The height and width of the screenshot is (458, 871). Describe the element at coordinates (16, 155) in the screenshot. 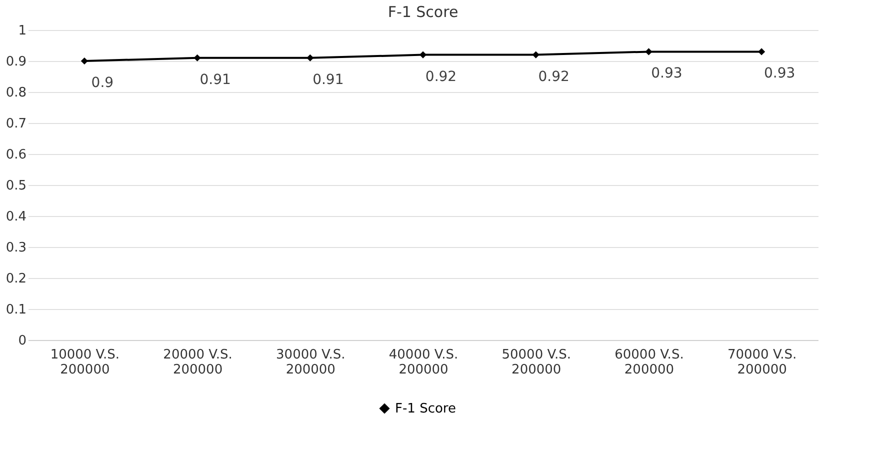

I see `y-tick-label: 0.6` at that location.